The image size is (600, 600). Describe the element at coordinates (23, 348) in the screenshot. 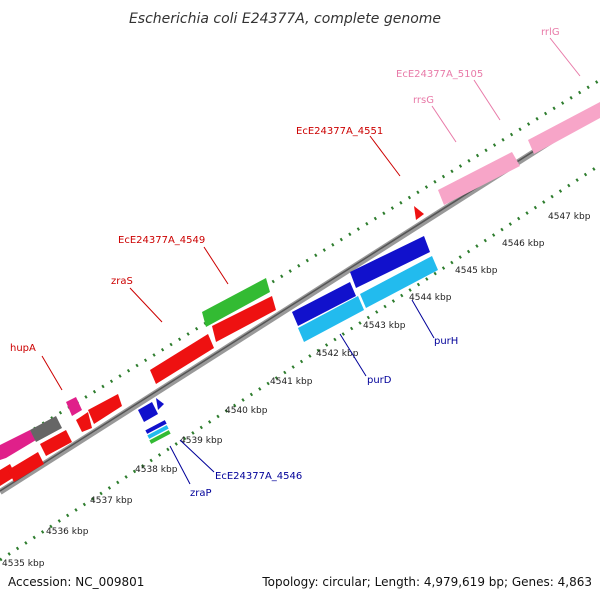

I see `gene-label-hupa: hupA` at that location.